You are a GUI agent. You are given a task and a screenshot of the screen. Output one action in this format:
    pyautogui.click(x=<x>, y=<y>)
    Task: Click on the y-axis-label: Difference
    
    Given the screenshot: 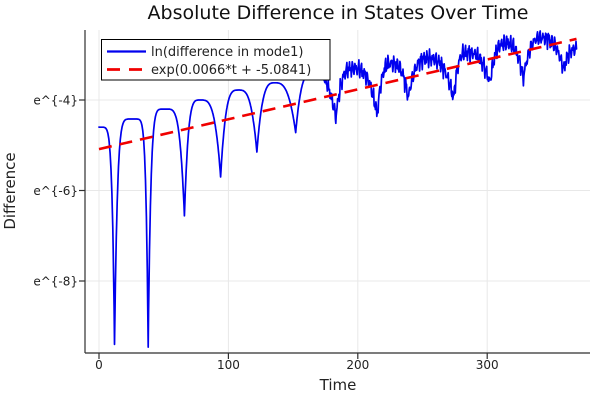 What is the action you would take?
    pyautogui.click(x=10, y=190)
    